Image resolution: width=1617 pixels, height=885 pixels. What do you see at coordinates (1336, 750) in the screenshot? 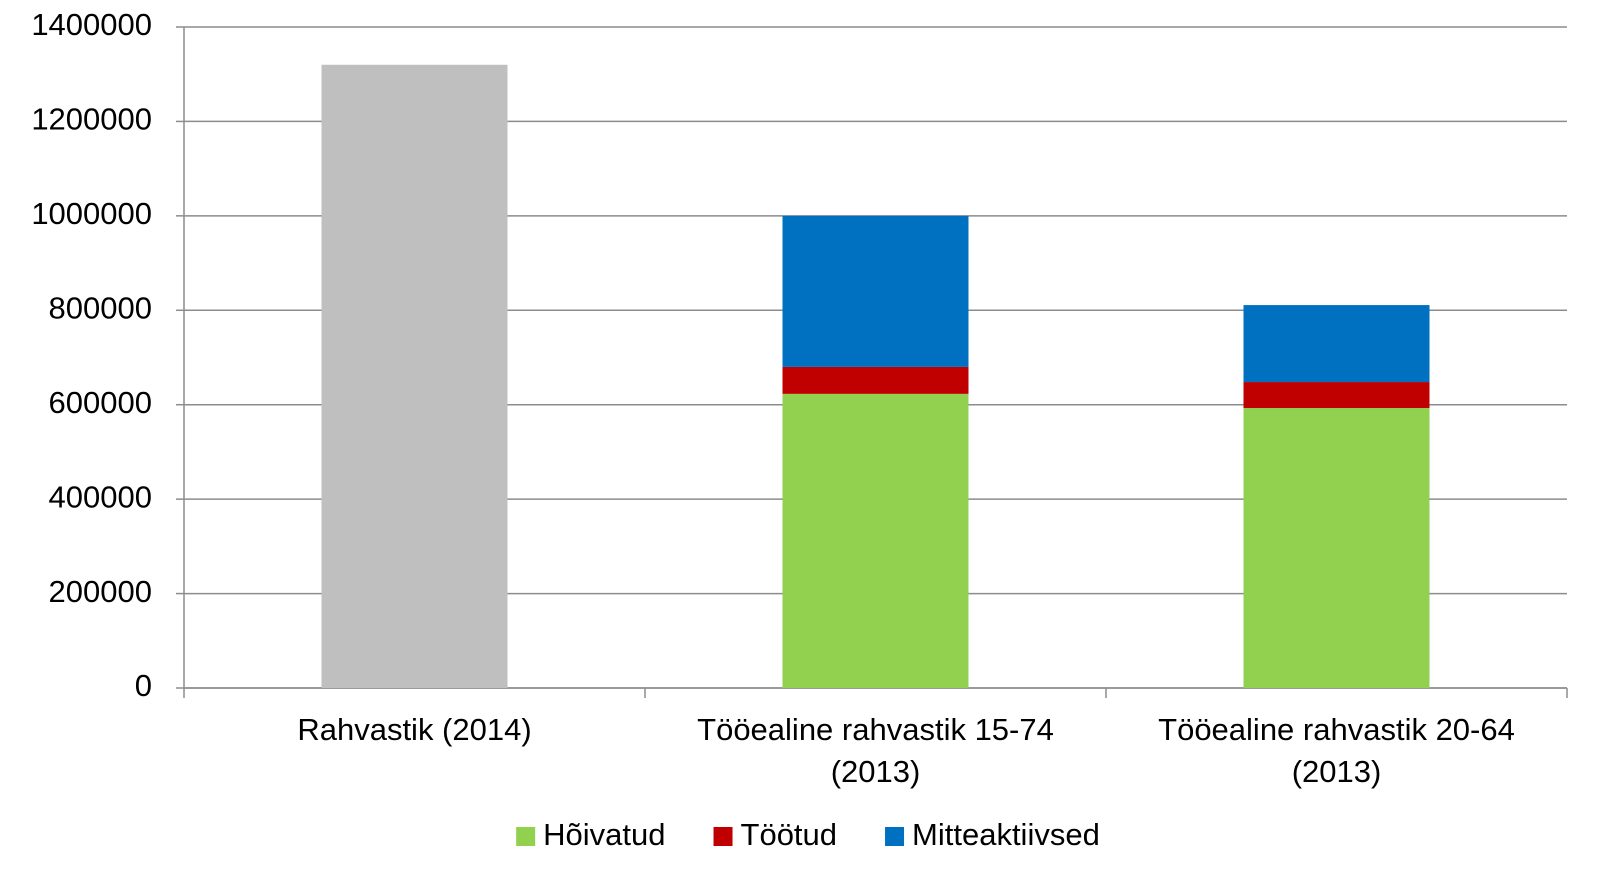
I see `x-tick-label: Tööealine rahvastik 20-64 (2013)` at bounding box center [1336, 750].